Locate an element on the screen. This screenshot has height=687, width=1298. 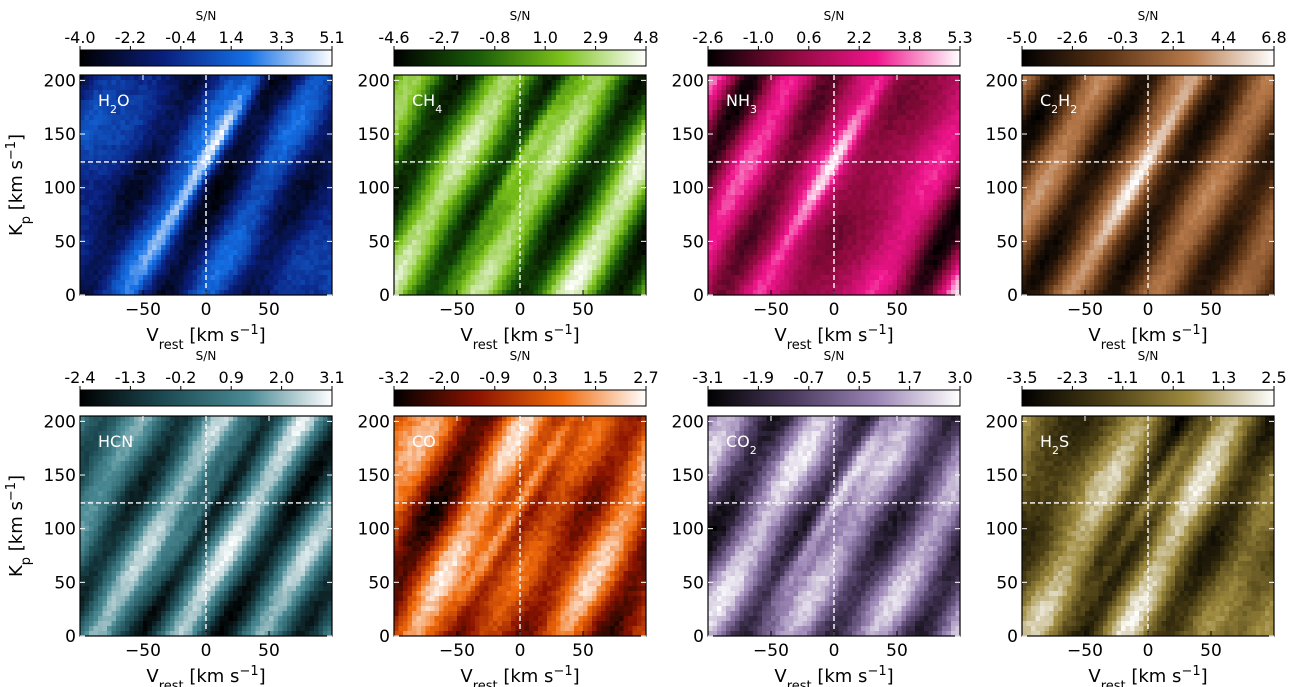
colorbar-tick-label: -3.1 is located at coordinates (707, 377).